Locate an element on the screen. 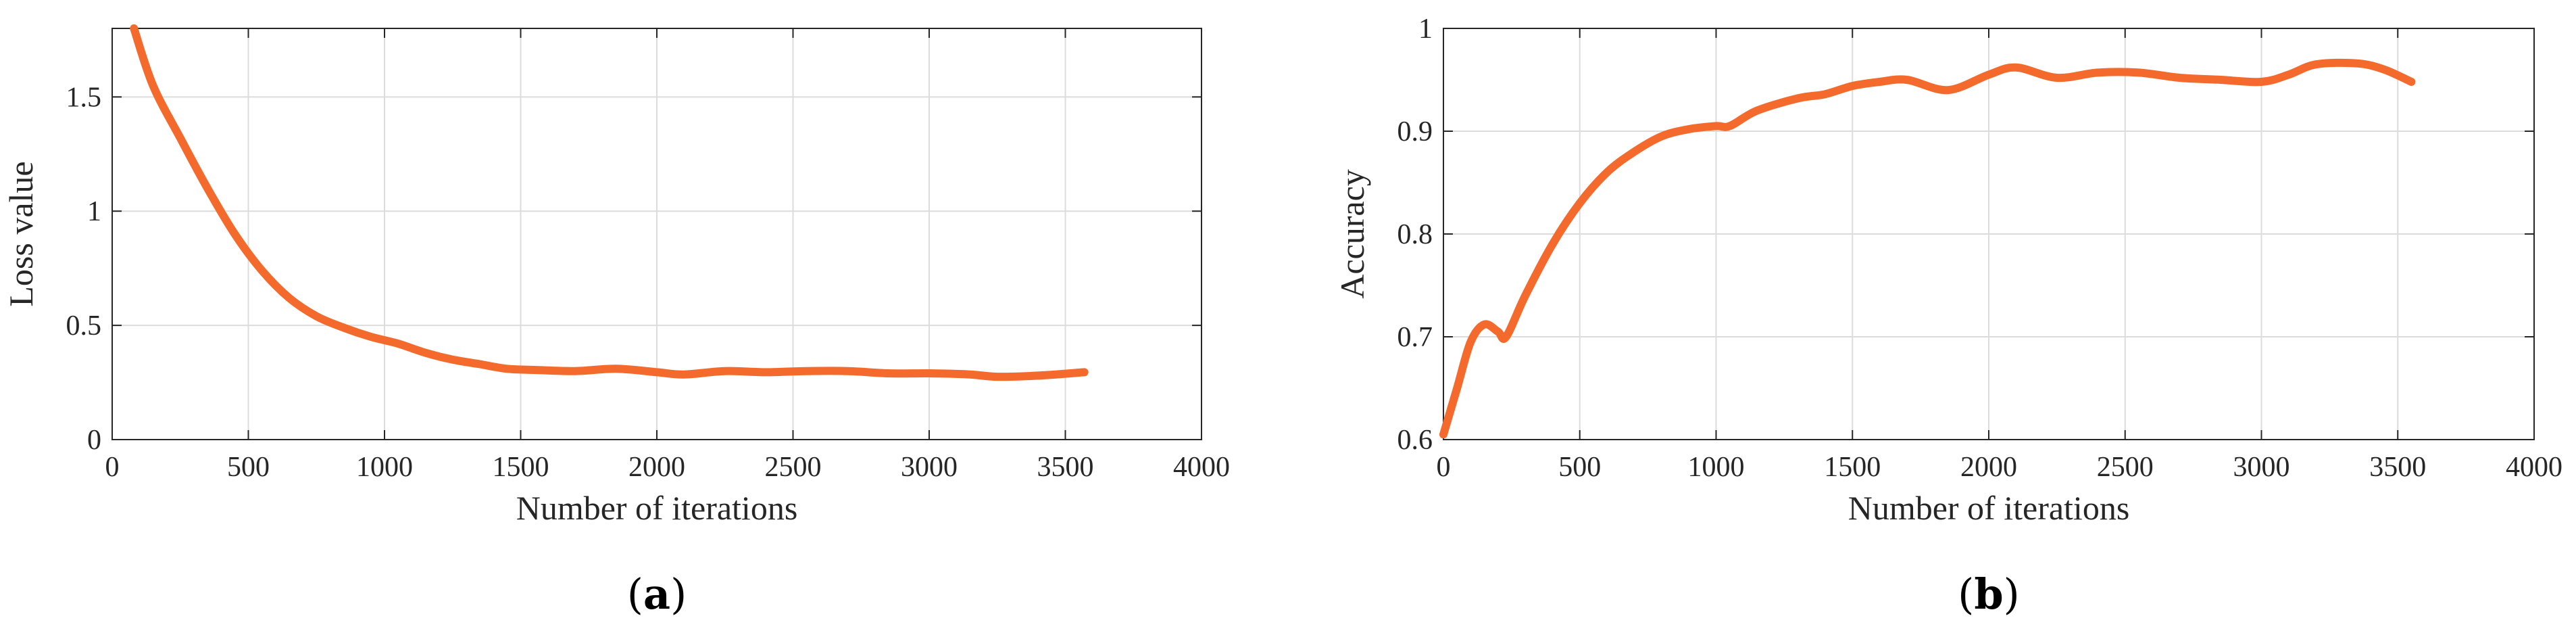 This screenshot has width=2576, height=633. loss-chart-x-axis-label: Number of iterations is located at coordinates (657, 508).